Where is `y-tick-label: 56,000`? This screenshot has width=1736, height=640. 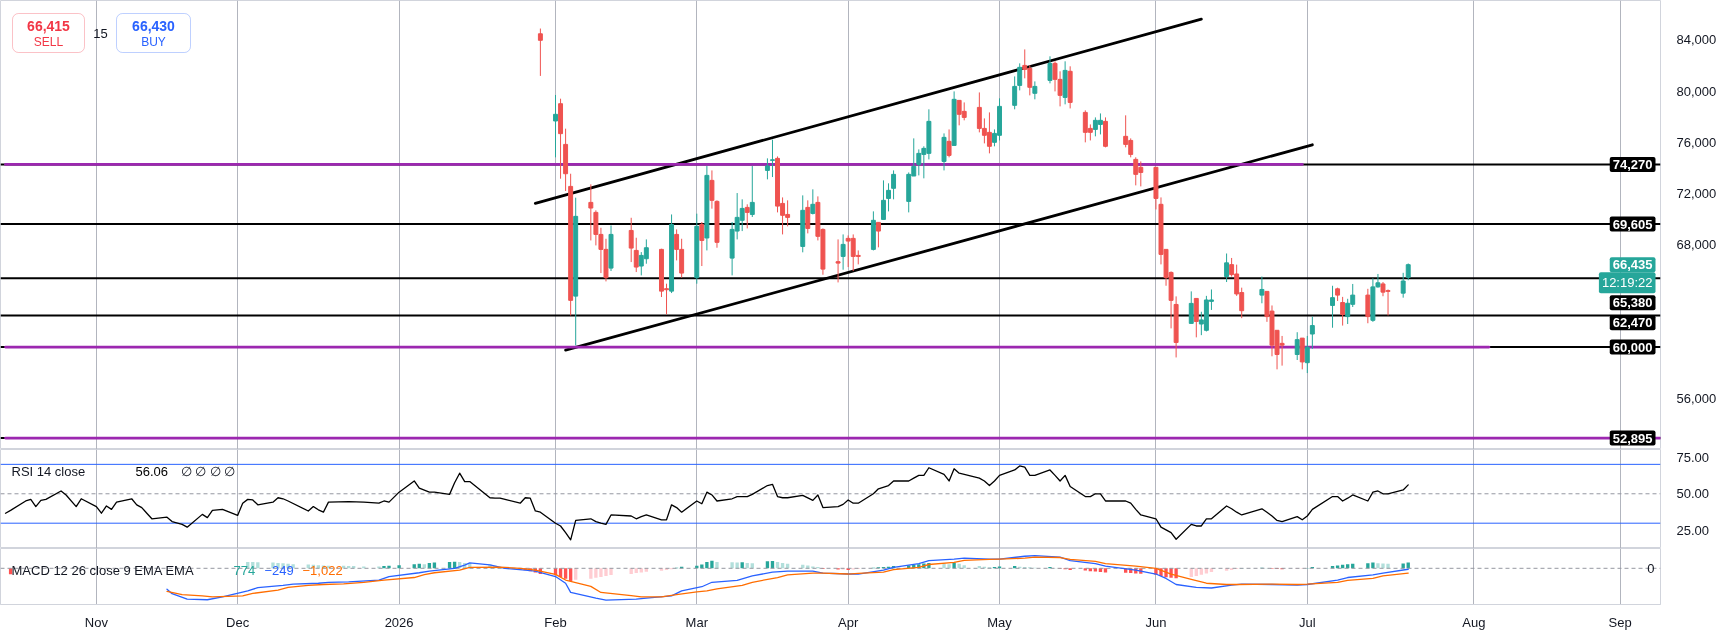 y-tick-label: 56,000 is located at coordinates (1696, 398).